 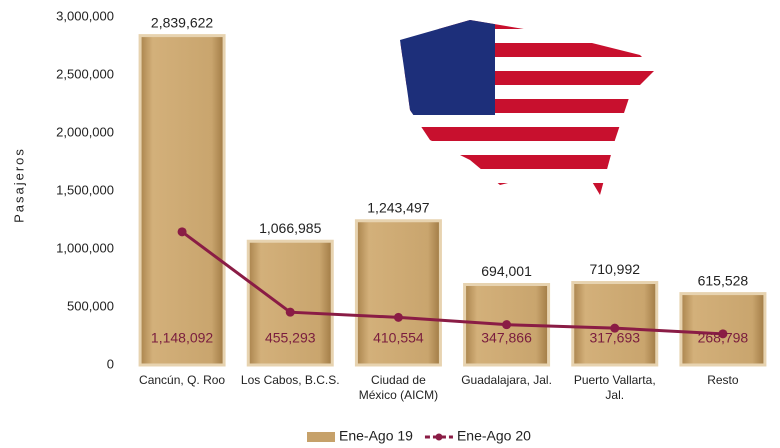 What do you see at coordinates (290, 338) in the screenshot?
I see `line-value-label: 455,293` at bounding box center [290, 338].